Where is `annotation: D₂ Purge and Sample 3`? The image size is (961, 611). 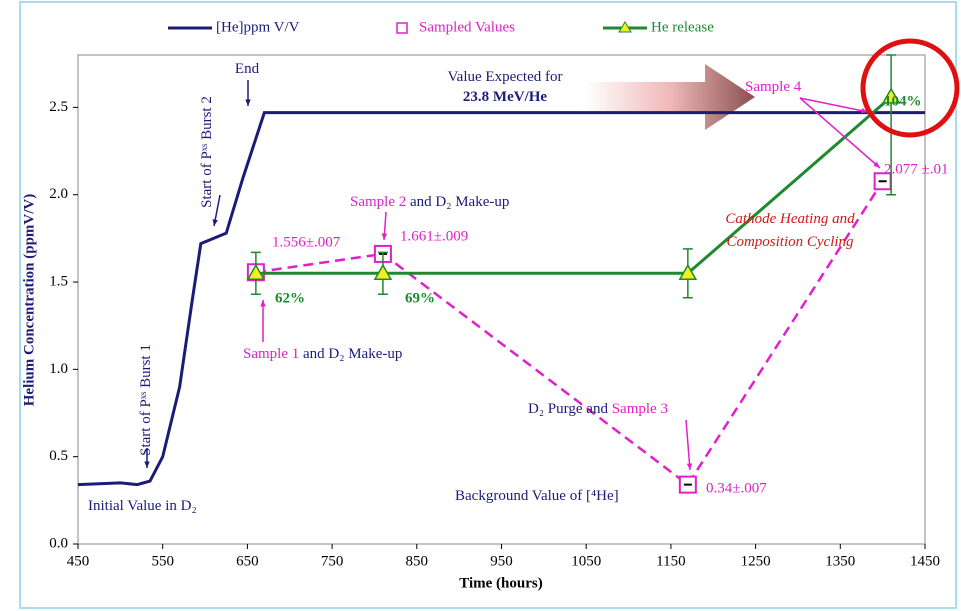 annotation: D₂ Purge and Sample 3 is located at coordinates (598, 409).